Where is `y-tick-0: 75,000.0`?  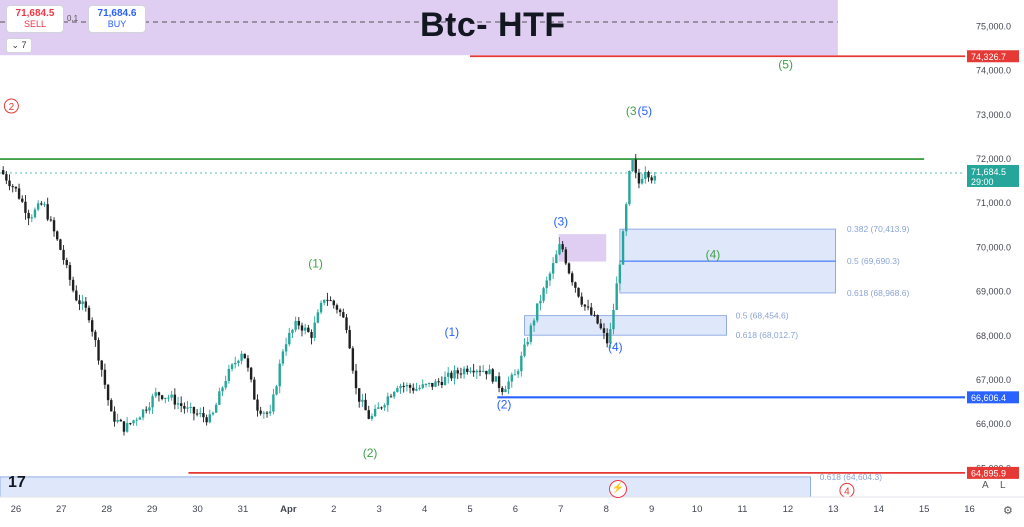 y-tick-0: 75,000.0 is located at coordinates (993, 27).